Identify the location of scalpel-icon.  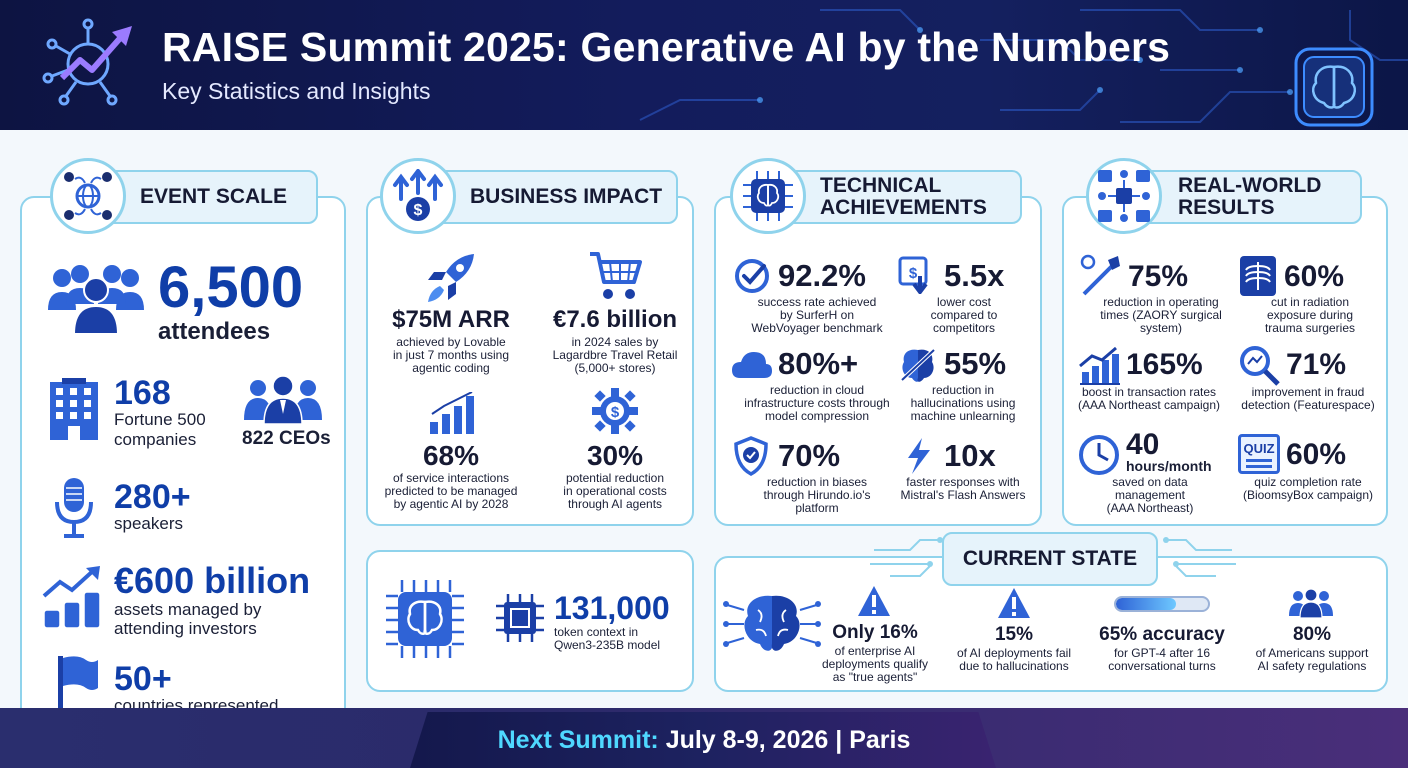
(1100, 275).